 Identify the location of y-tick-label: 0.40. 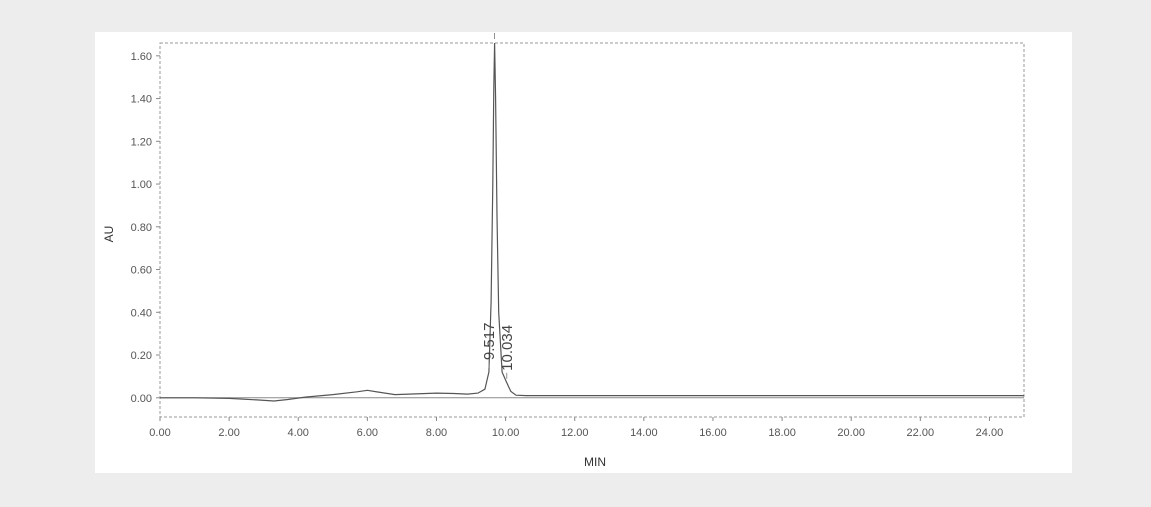
(141, 313).